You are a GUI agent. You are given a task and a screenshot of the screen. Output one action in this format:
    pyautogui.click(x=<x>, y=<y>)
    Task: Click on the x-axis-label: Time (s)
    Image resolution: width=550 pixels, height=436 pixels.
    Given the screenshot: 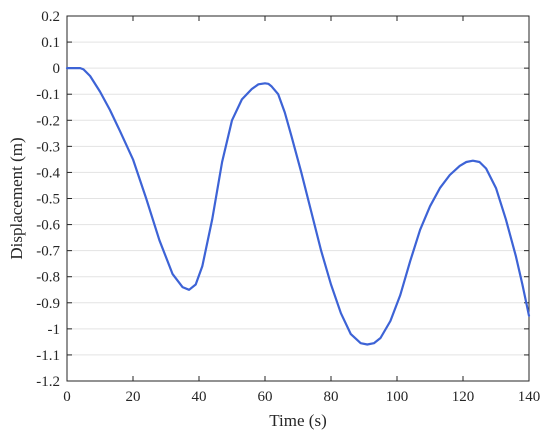 What is the action you would take?
    pyautogui.click(x=297, y=420)
    